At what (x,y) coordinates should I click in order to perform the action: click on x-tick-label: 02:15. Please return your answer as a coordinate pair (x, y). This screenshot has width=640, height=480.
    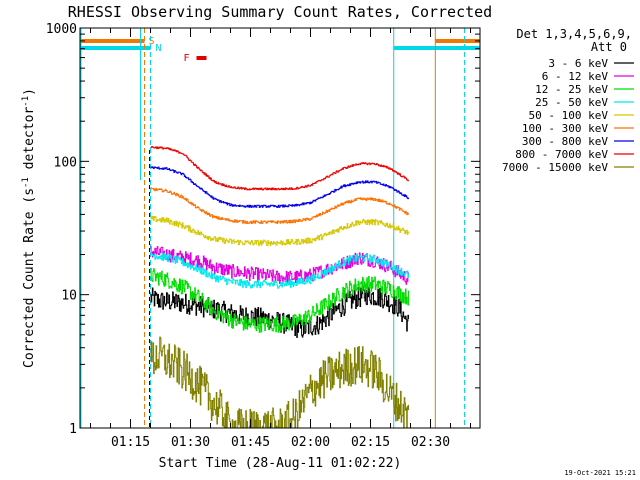
    Looking at the image, I should click on (370, 442).